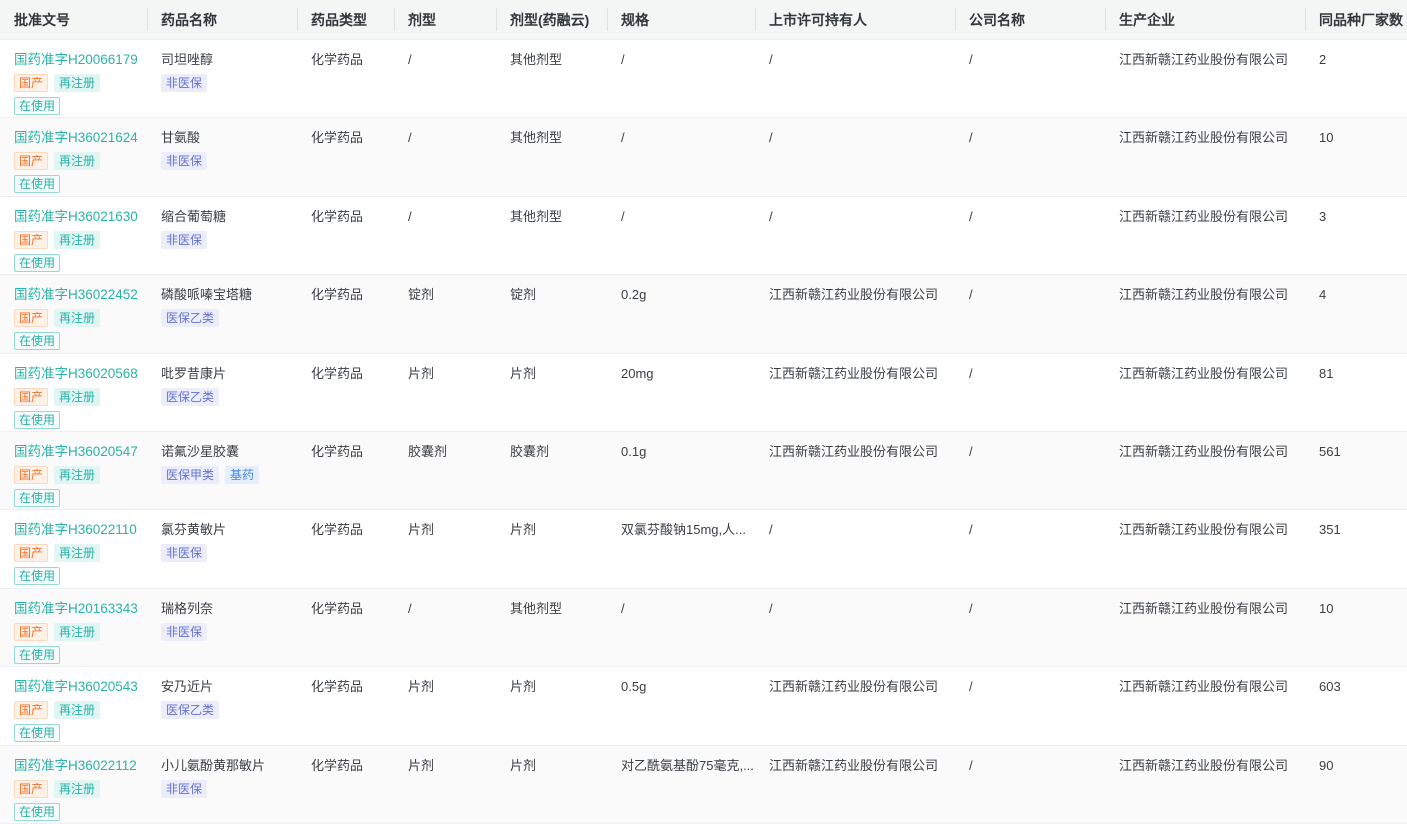 The width and height of the screenshot is (1407, 824). What do you see at coordinates (73, 627) in the screenshot?
I see `cell-approval: 国药准字H20163343 国产 再注册 在使用` at bounding box center [73, 627].